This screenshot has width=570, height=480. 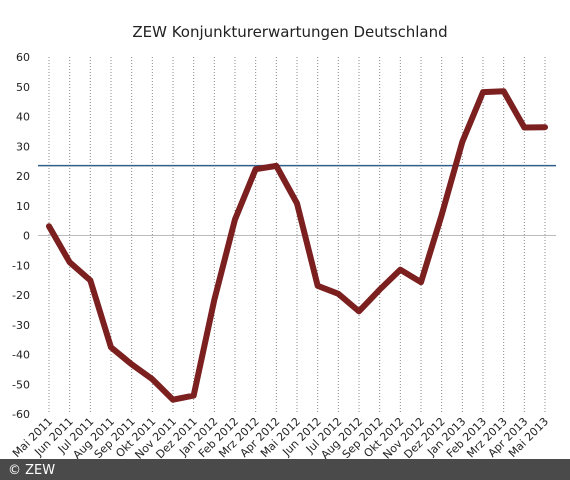 I want to click on y-tick-label: 20, so click(x=23, y=176).